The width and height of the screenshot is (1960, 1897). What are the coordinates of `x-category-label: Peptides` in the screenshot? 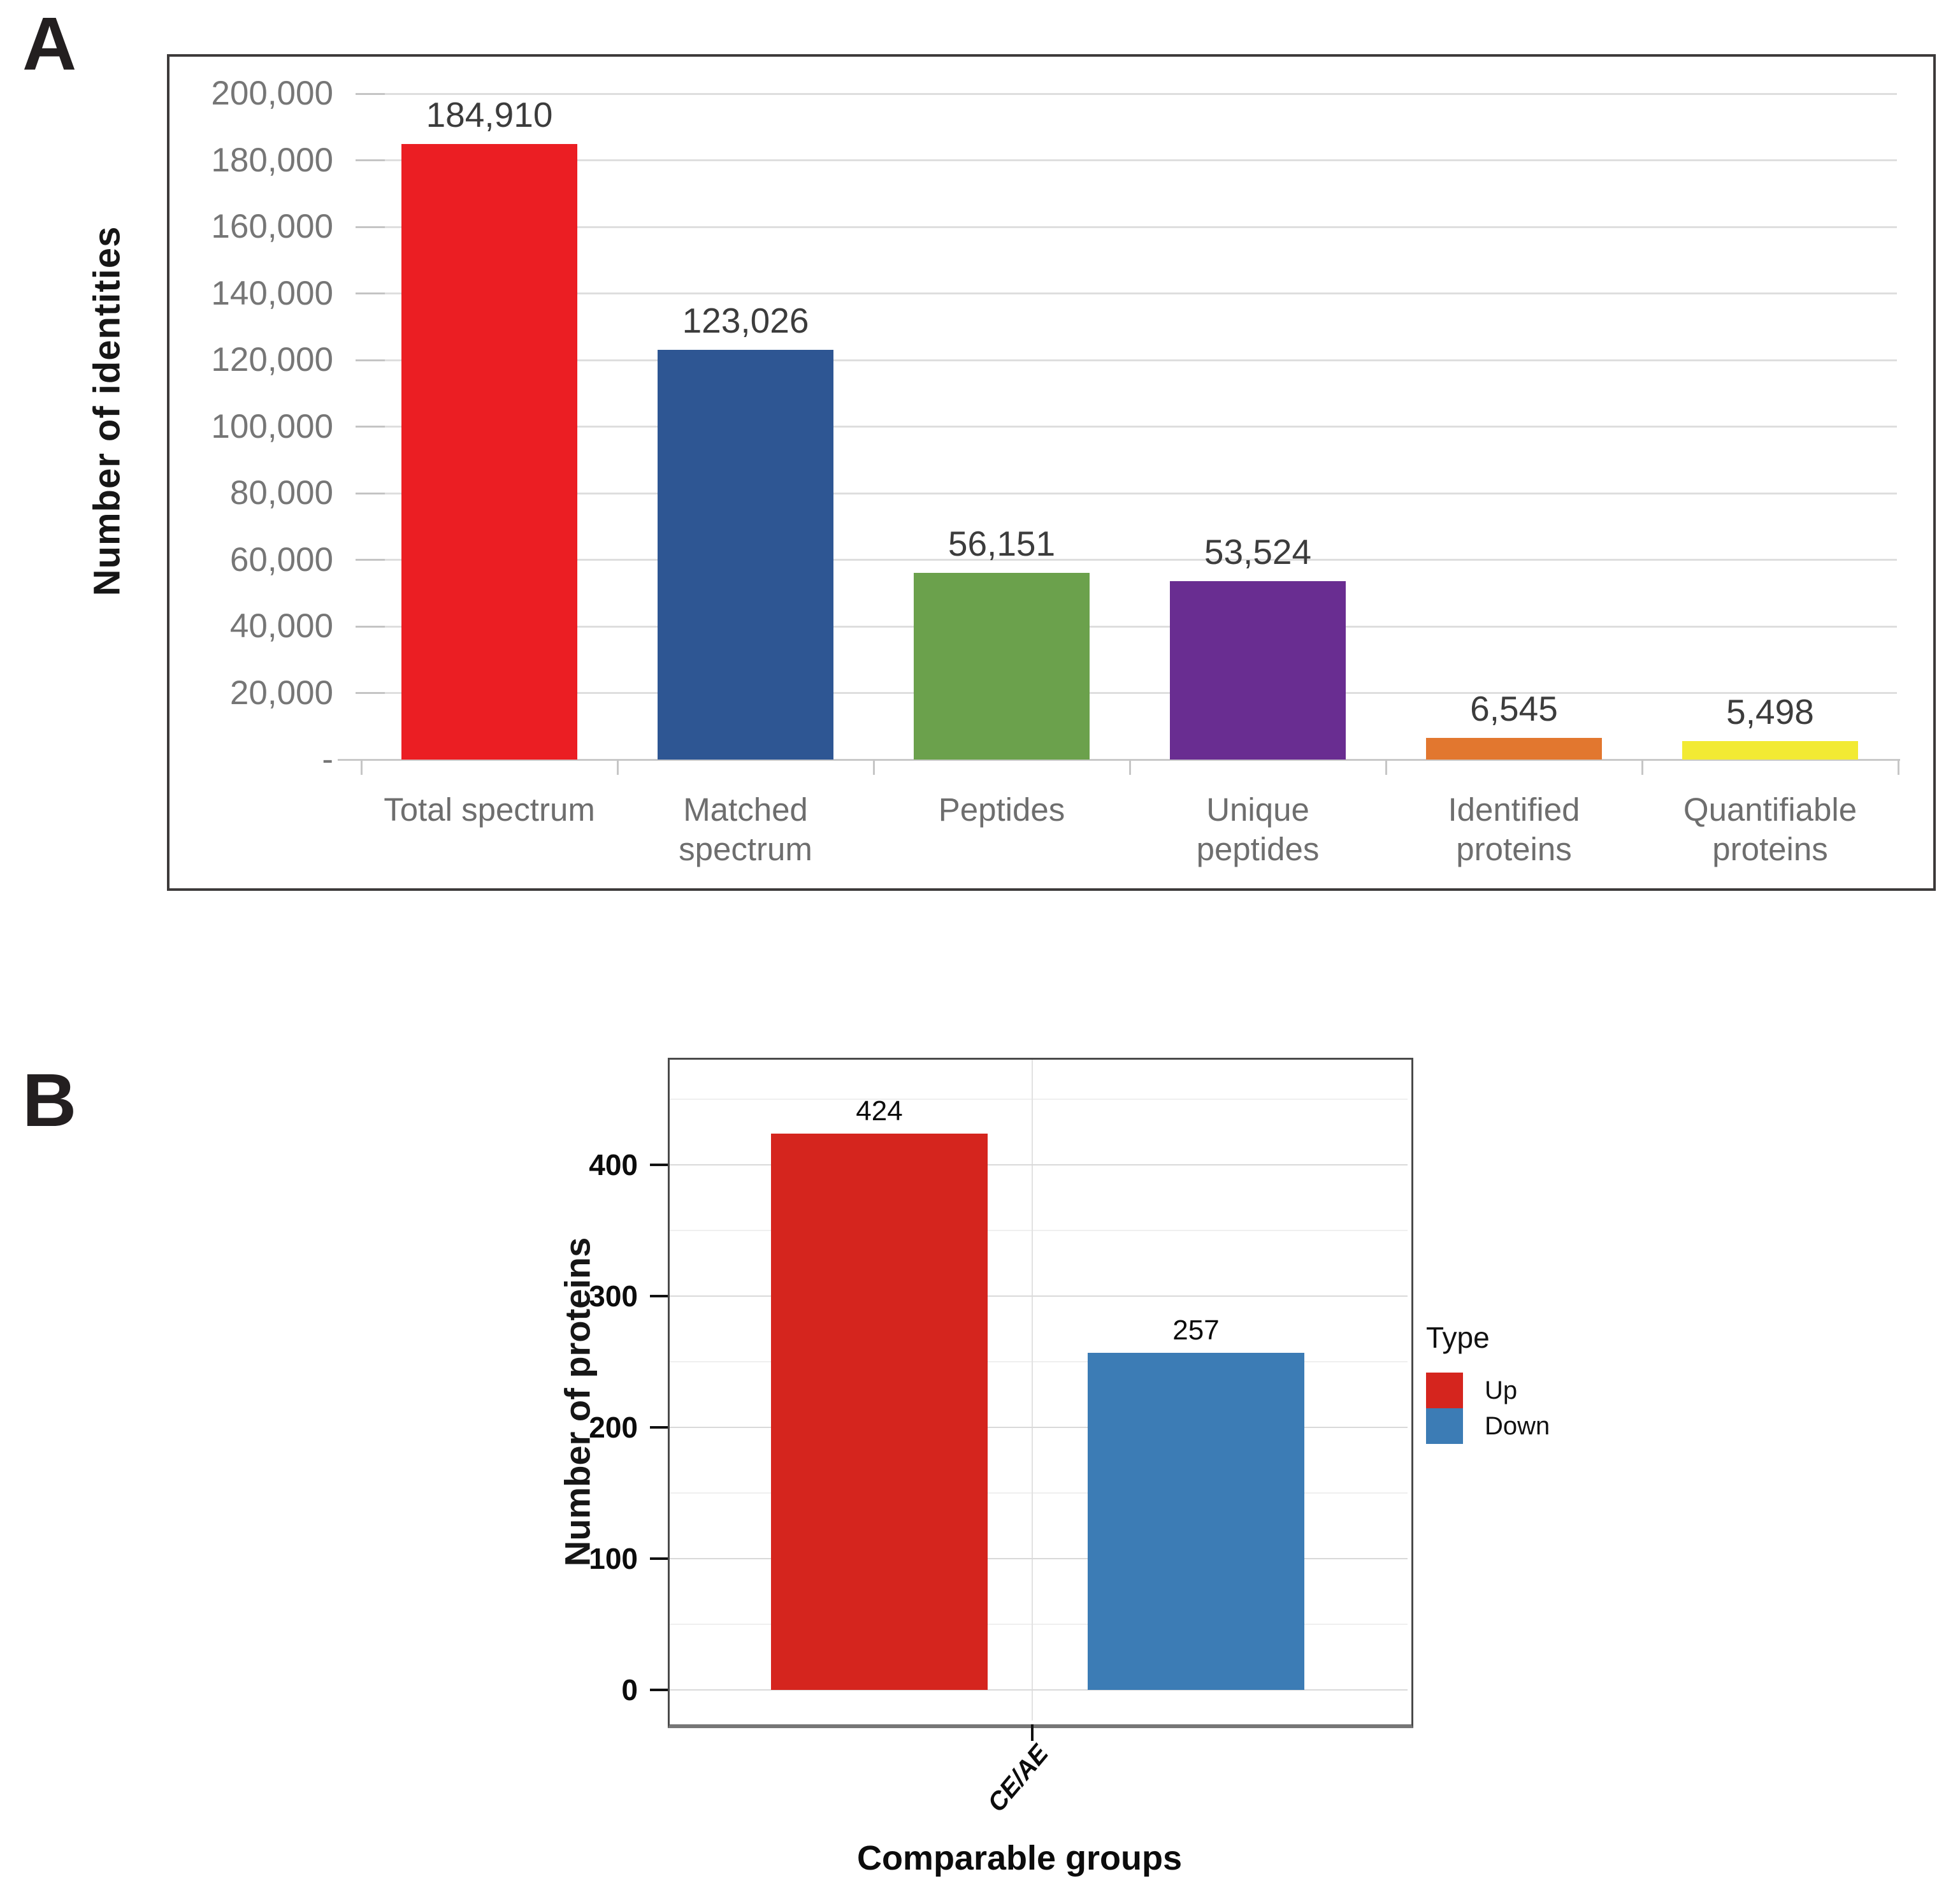 It's located at (1001, 809).